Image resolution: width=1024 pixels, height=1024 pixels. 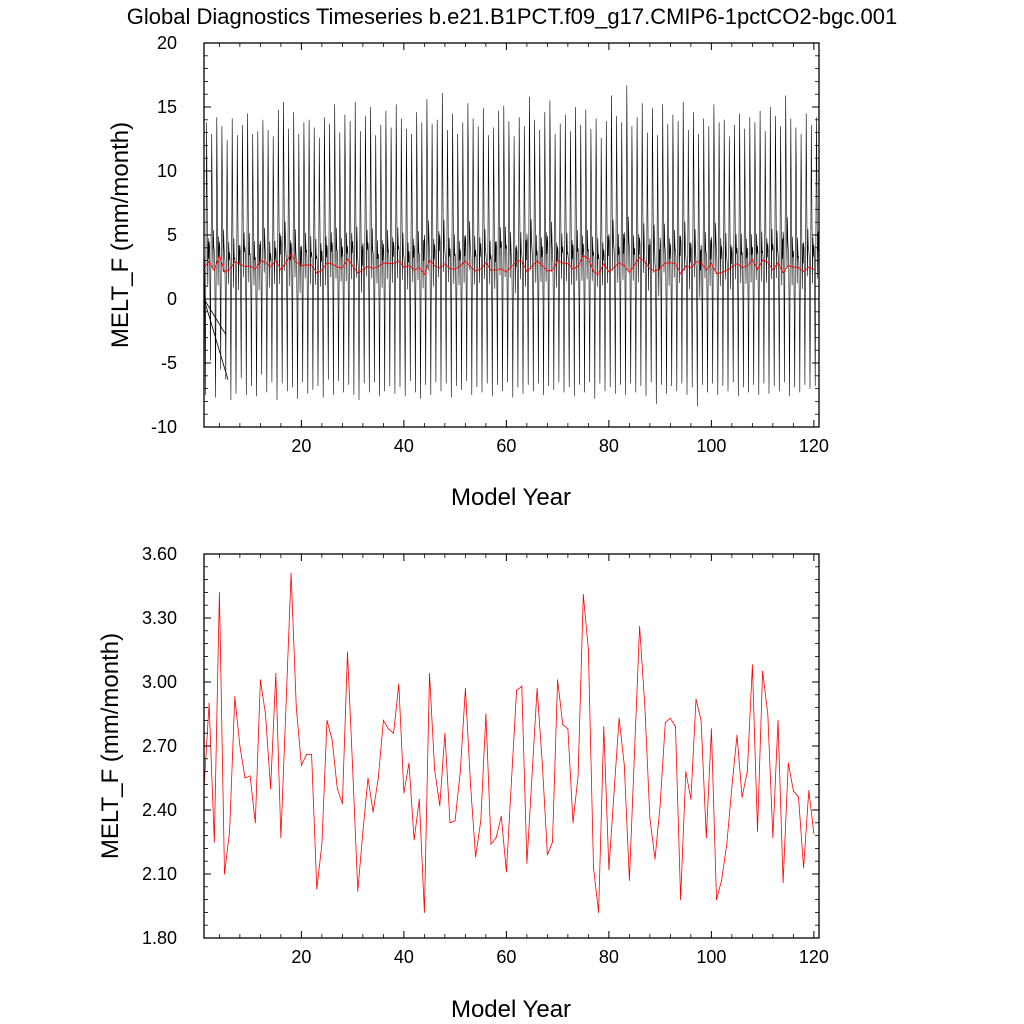 What do you see at coordinates (509, 264) in the screenshot?
I see `annual-mean-line-top` at bounding box center [509, 264].